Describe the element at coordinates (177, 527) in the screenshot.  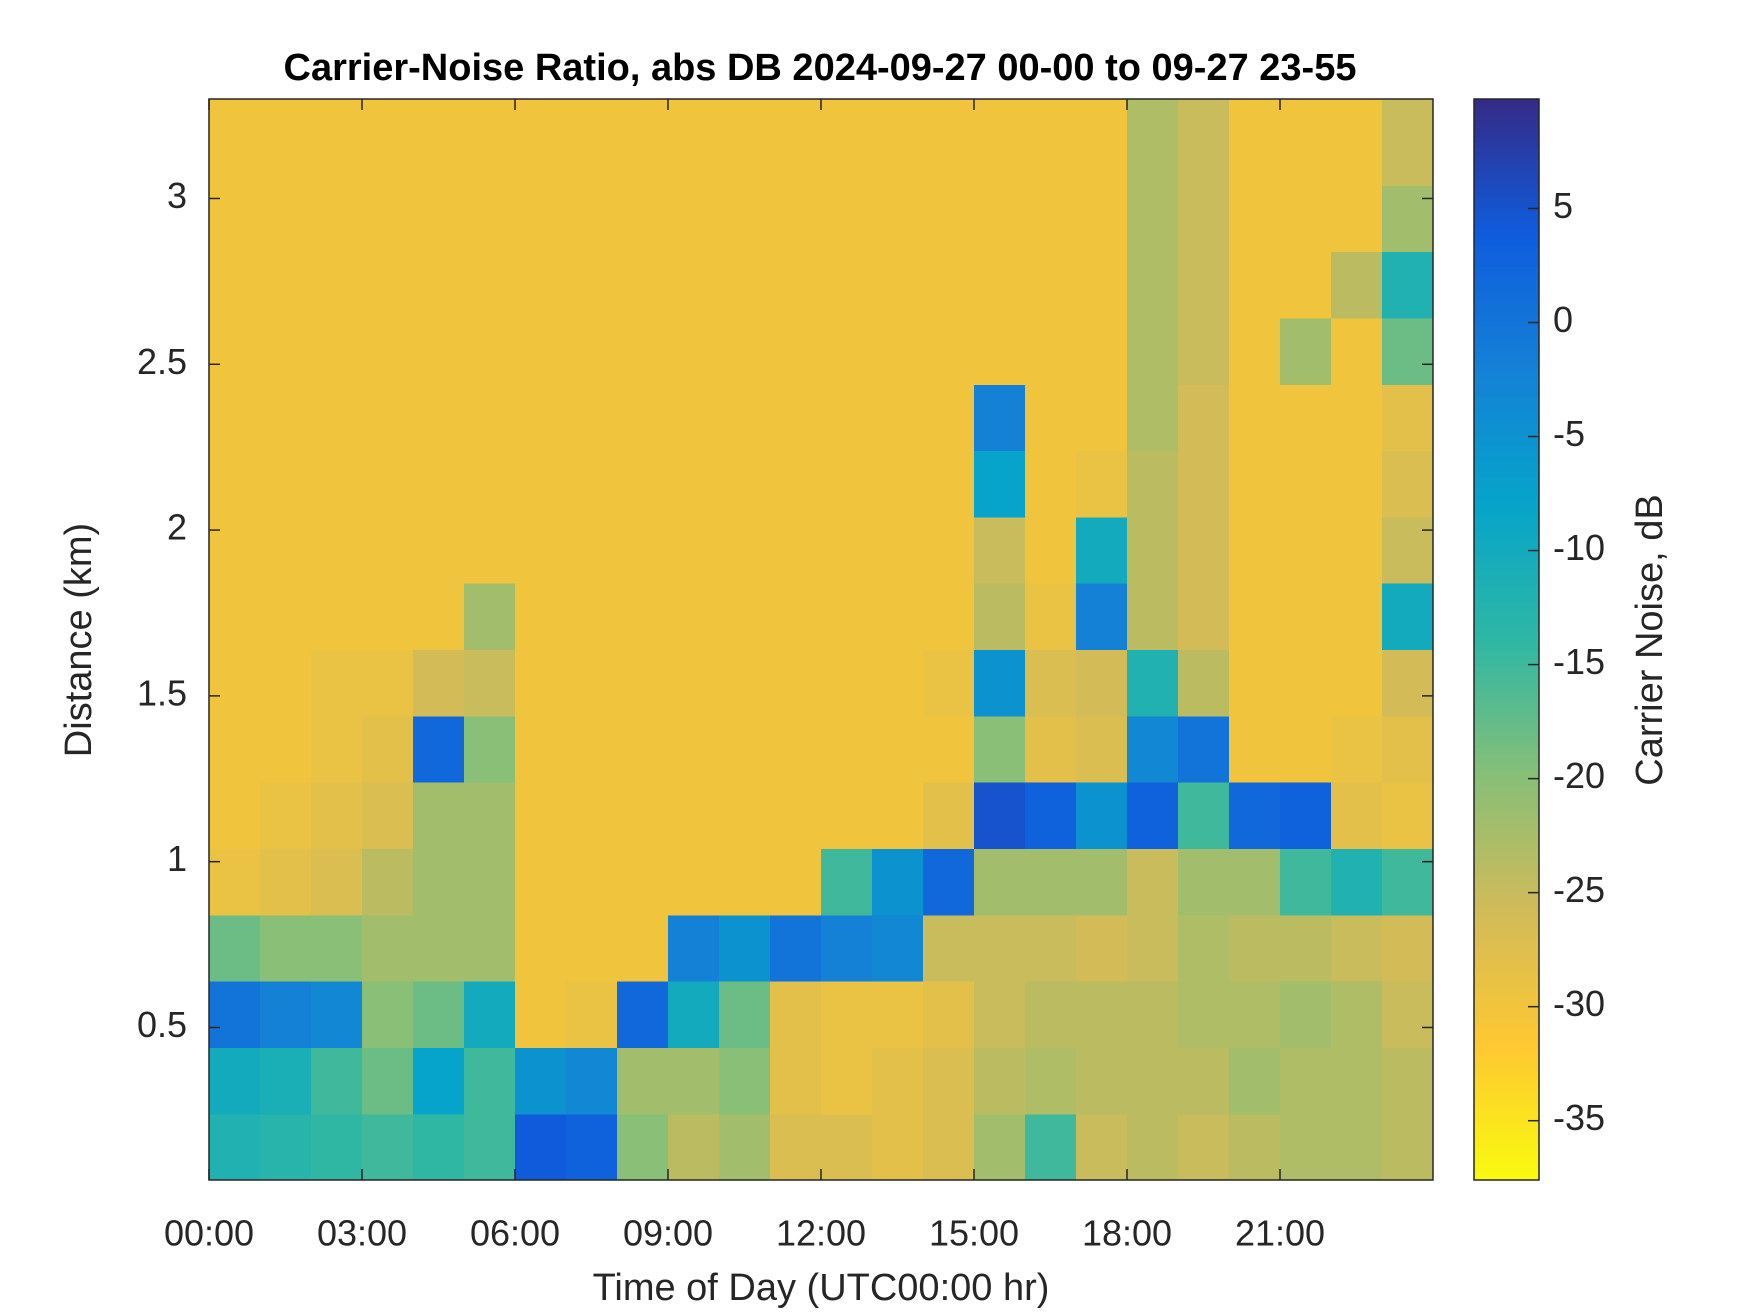
I see `y-tick-label: 2` at that location.